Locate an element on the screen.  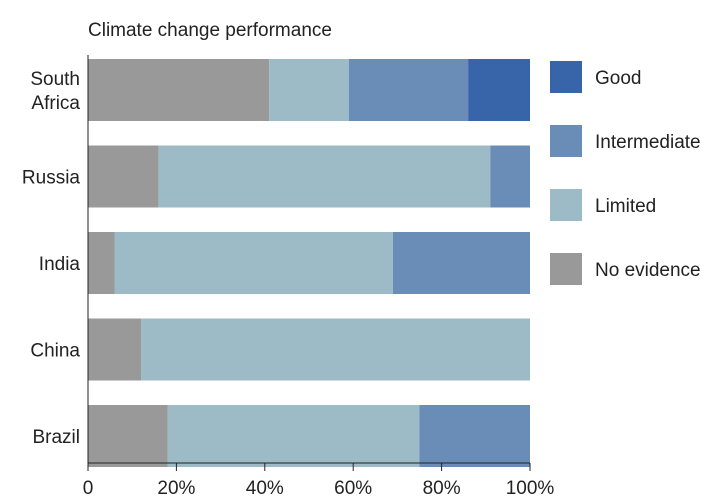
legend-label: Intermediate is located at coordinates (648, 142).